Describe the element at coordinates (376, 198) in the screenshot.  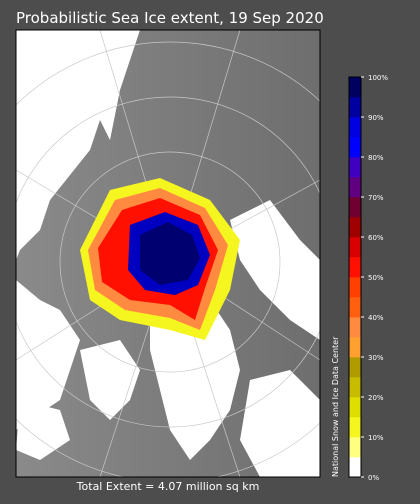
I see `colorbar-tick-label: 70%` at that location.